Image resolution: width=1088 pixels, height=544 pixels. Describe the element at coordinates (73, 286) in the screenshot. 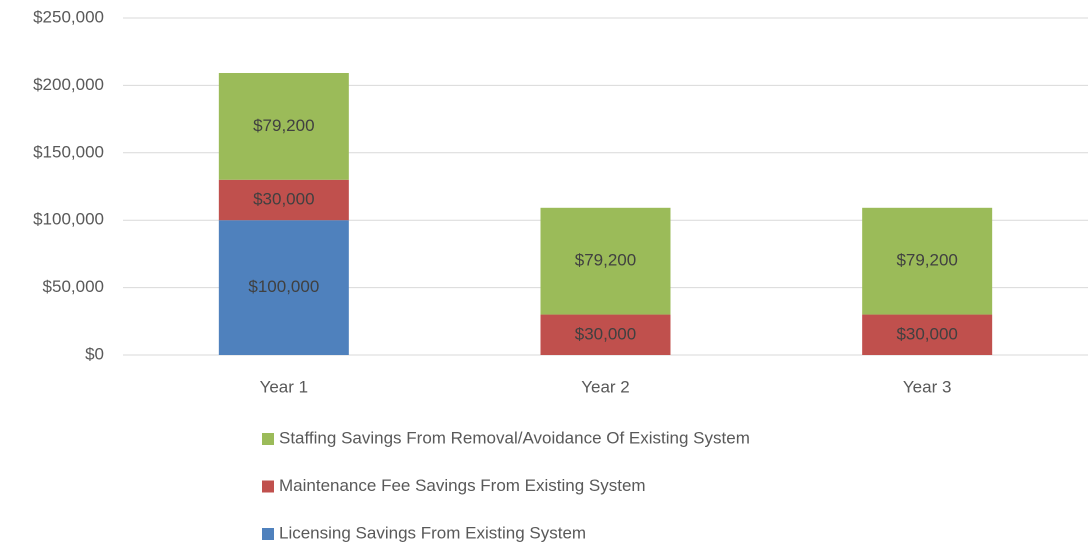

I see `y-tick-label: $50,000` at that location.